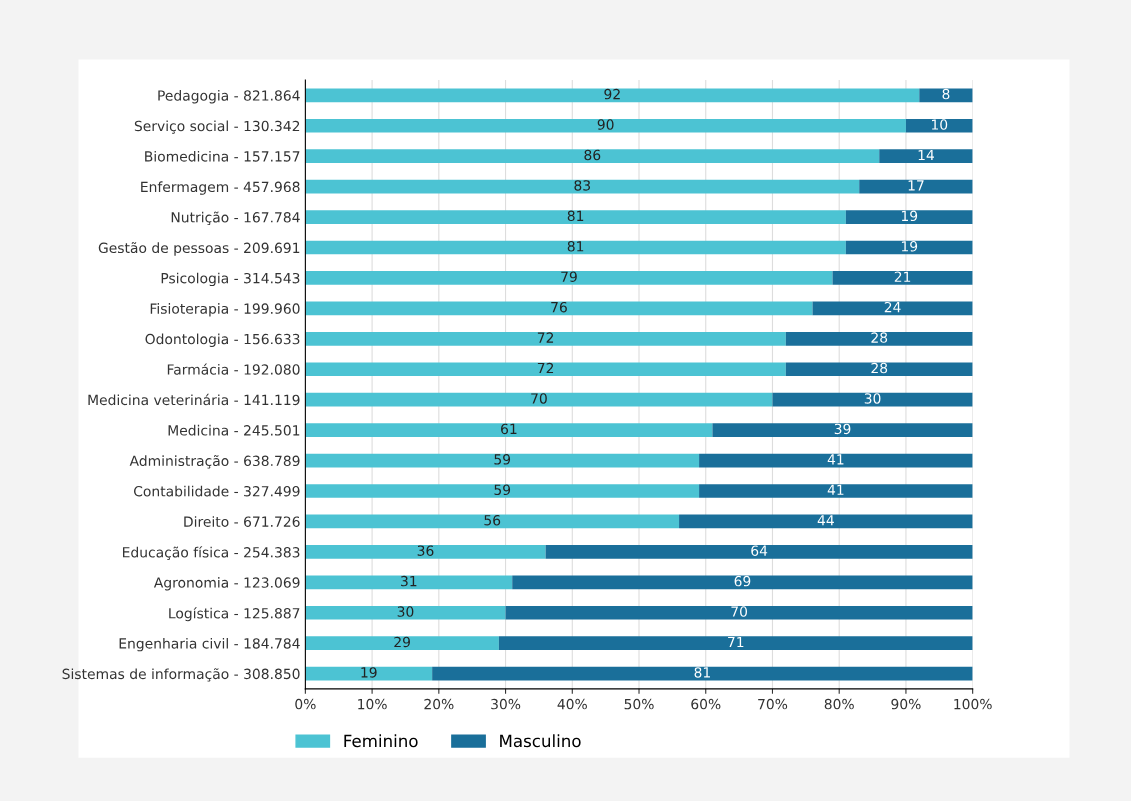 This screenshot has width=1131, height=801. I want to click on y-tick-label: Farmácia - 192.080, so click(233, 369).